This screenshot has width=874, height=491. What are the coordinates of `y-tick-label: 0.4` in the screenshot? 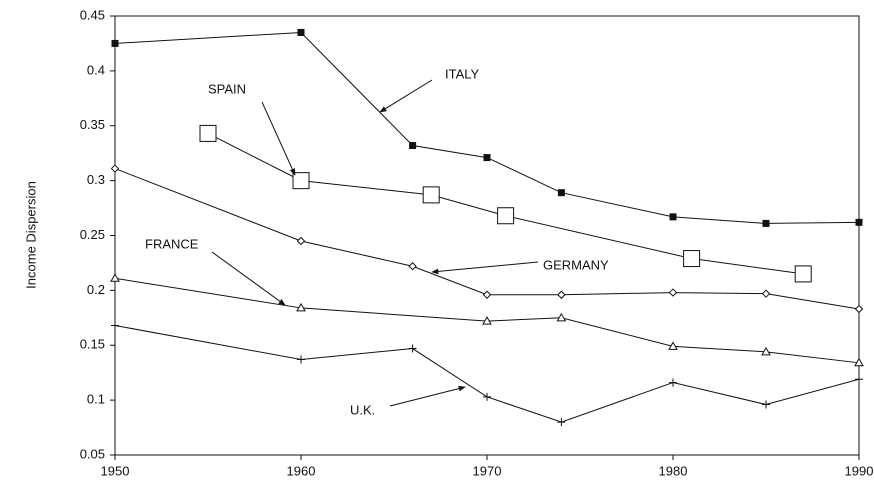 It's located at (96, 69).